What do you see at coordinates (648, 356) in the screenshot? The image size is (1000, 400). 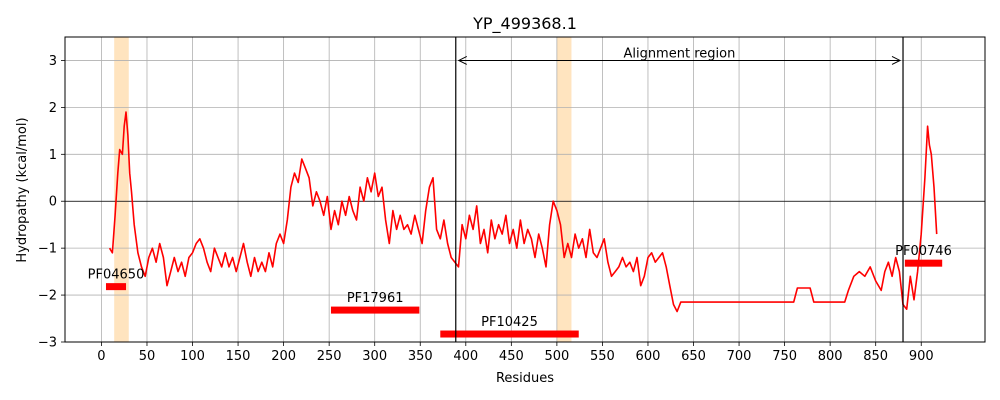 I see `x-tick-label: 600` at bounding box center [648, 356].